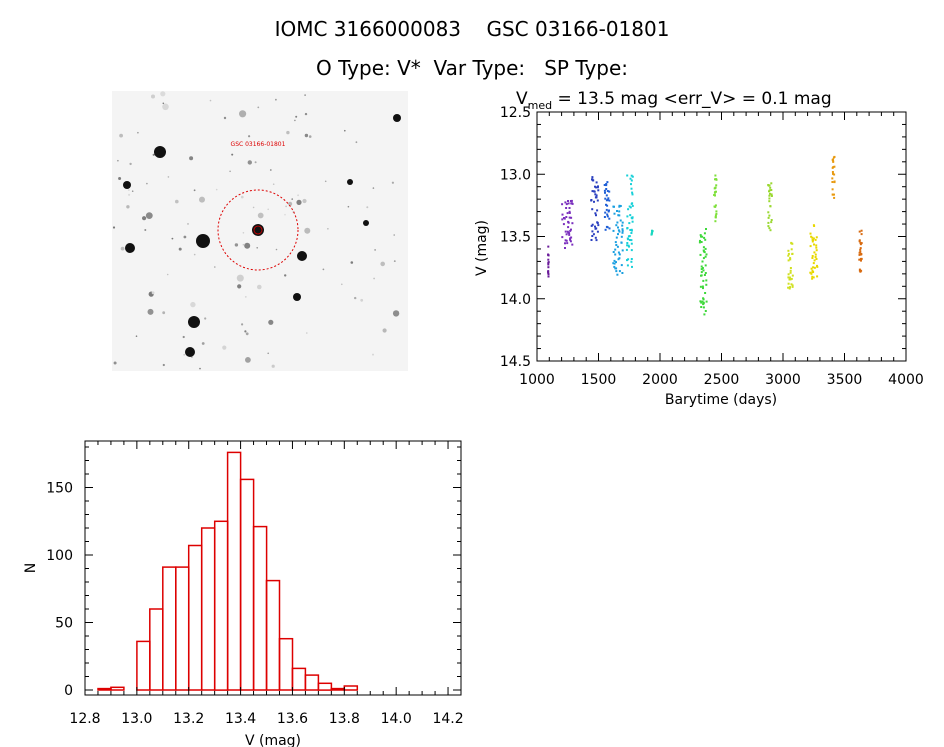 This screenshot has width=944, height=747. Describe the element at coordinates (273, 740) in the screenshot. I see `histogram-xlabel: V (mag)` at that location.